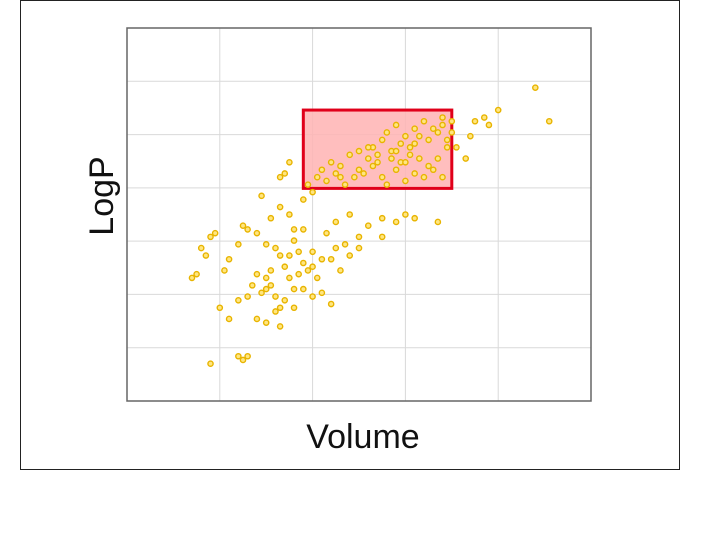  I want to click on x-axis-label: Volume, so click(362, 437).